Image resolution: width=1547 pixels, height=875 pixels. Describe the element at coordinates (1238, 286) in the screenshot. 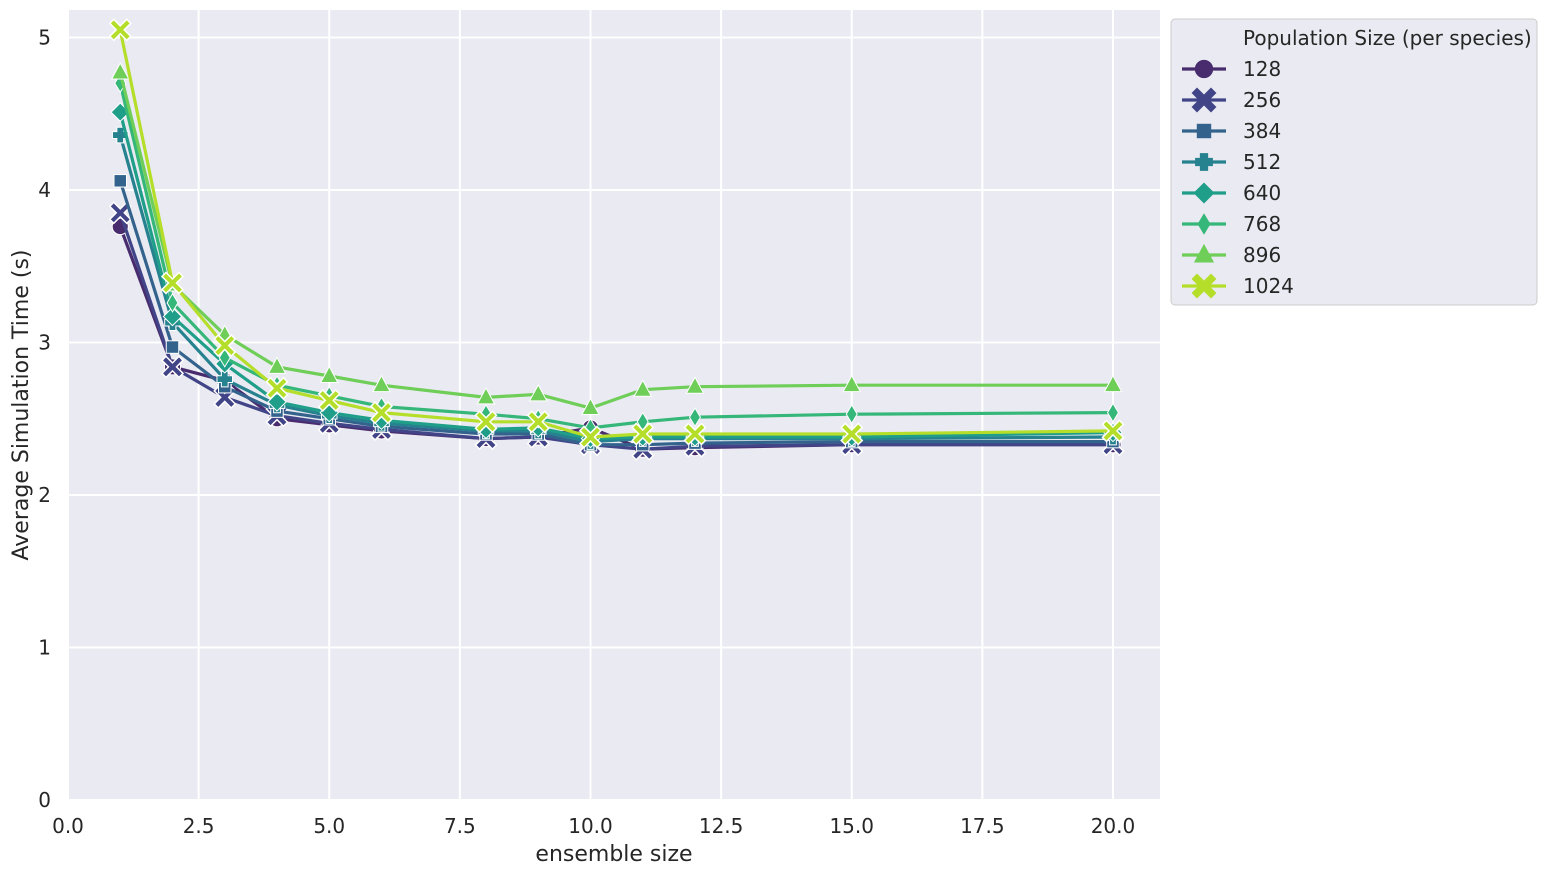

I see `legend-entry-1024: 1024` at that location.